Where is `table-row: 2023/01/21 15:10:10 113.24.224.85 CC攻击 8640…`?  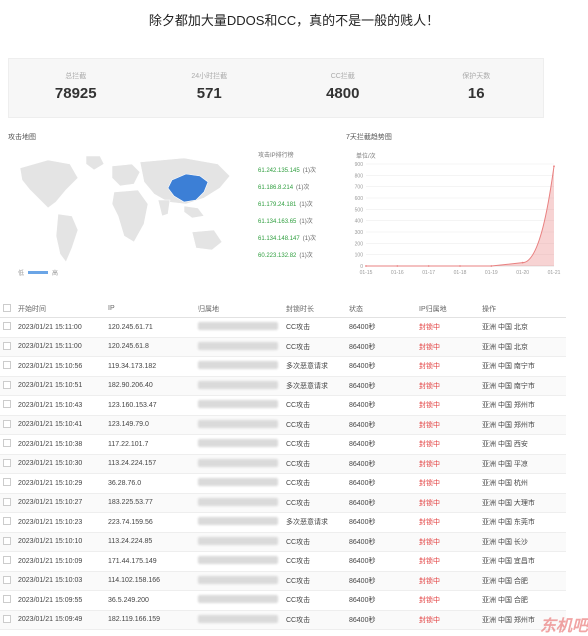 table-row: 2023/01/21 15:10:10 113.24.224.85 CC攻击 8640… is located at coordinates (283, 542).